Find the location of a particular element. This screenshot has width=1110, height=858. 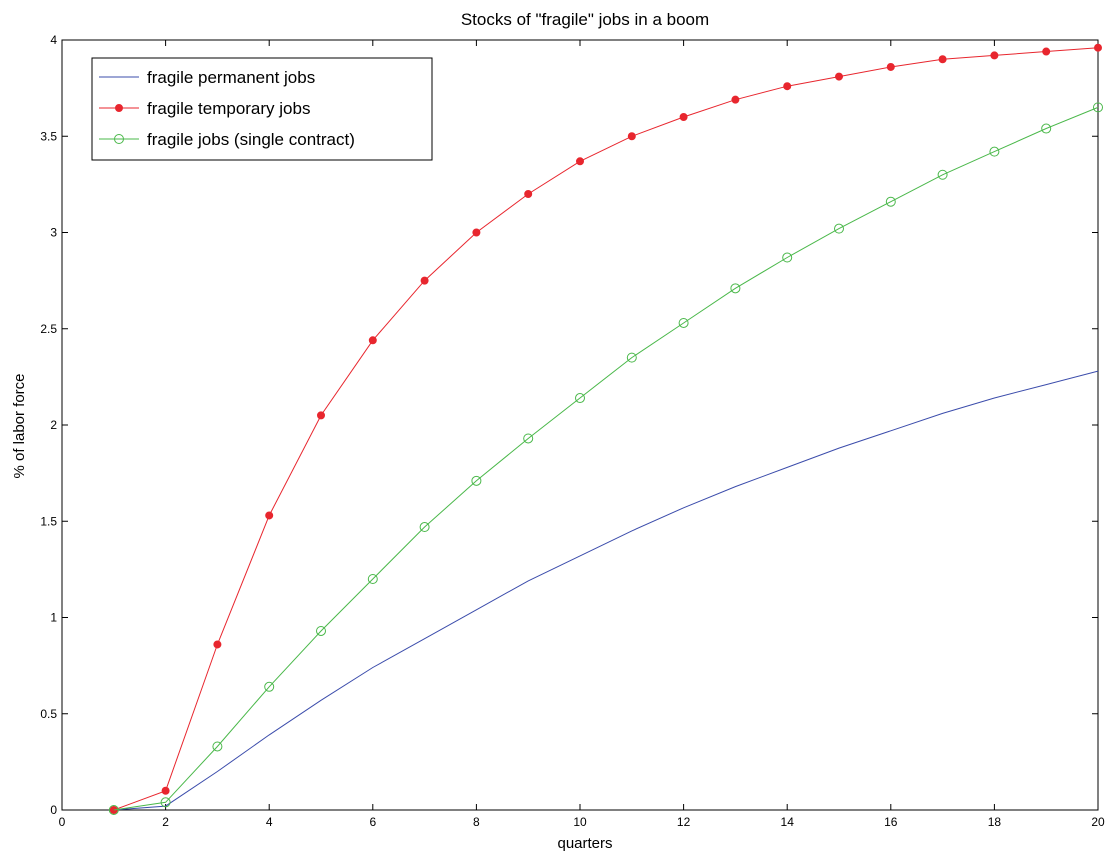

y-axis-title: % of labor force is located at coordinates (19, 425).